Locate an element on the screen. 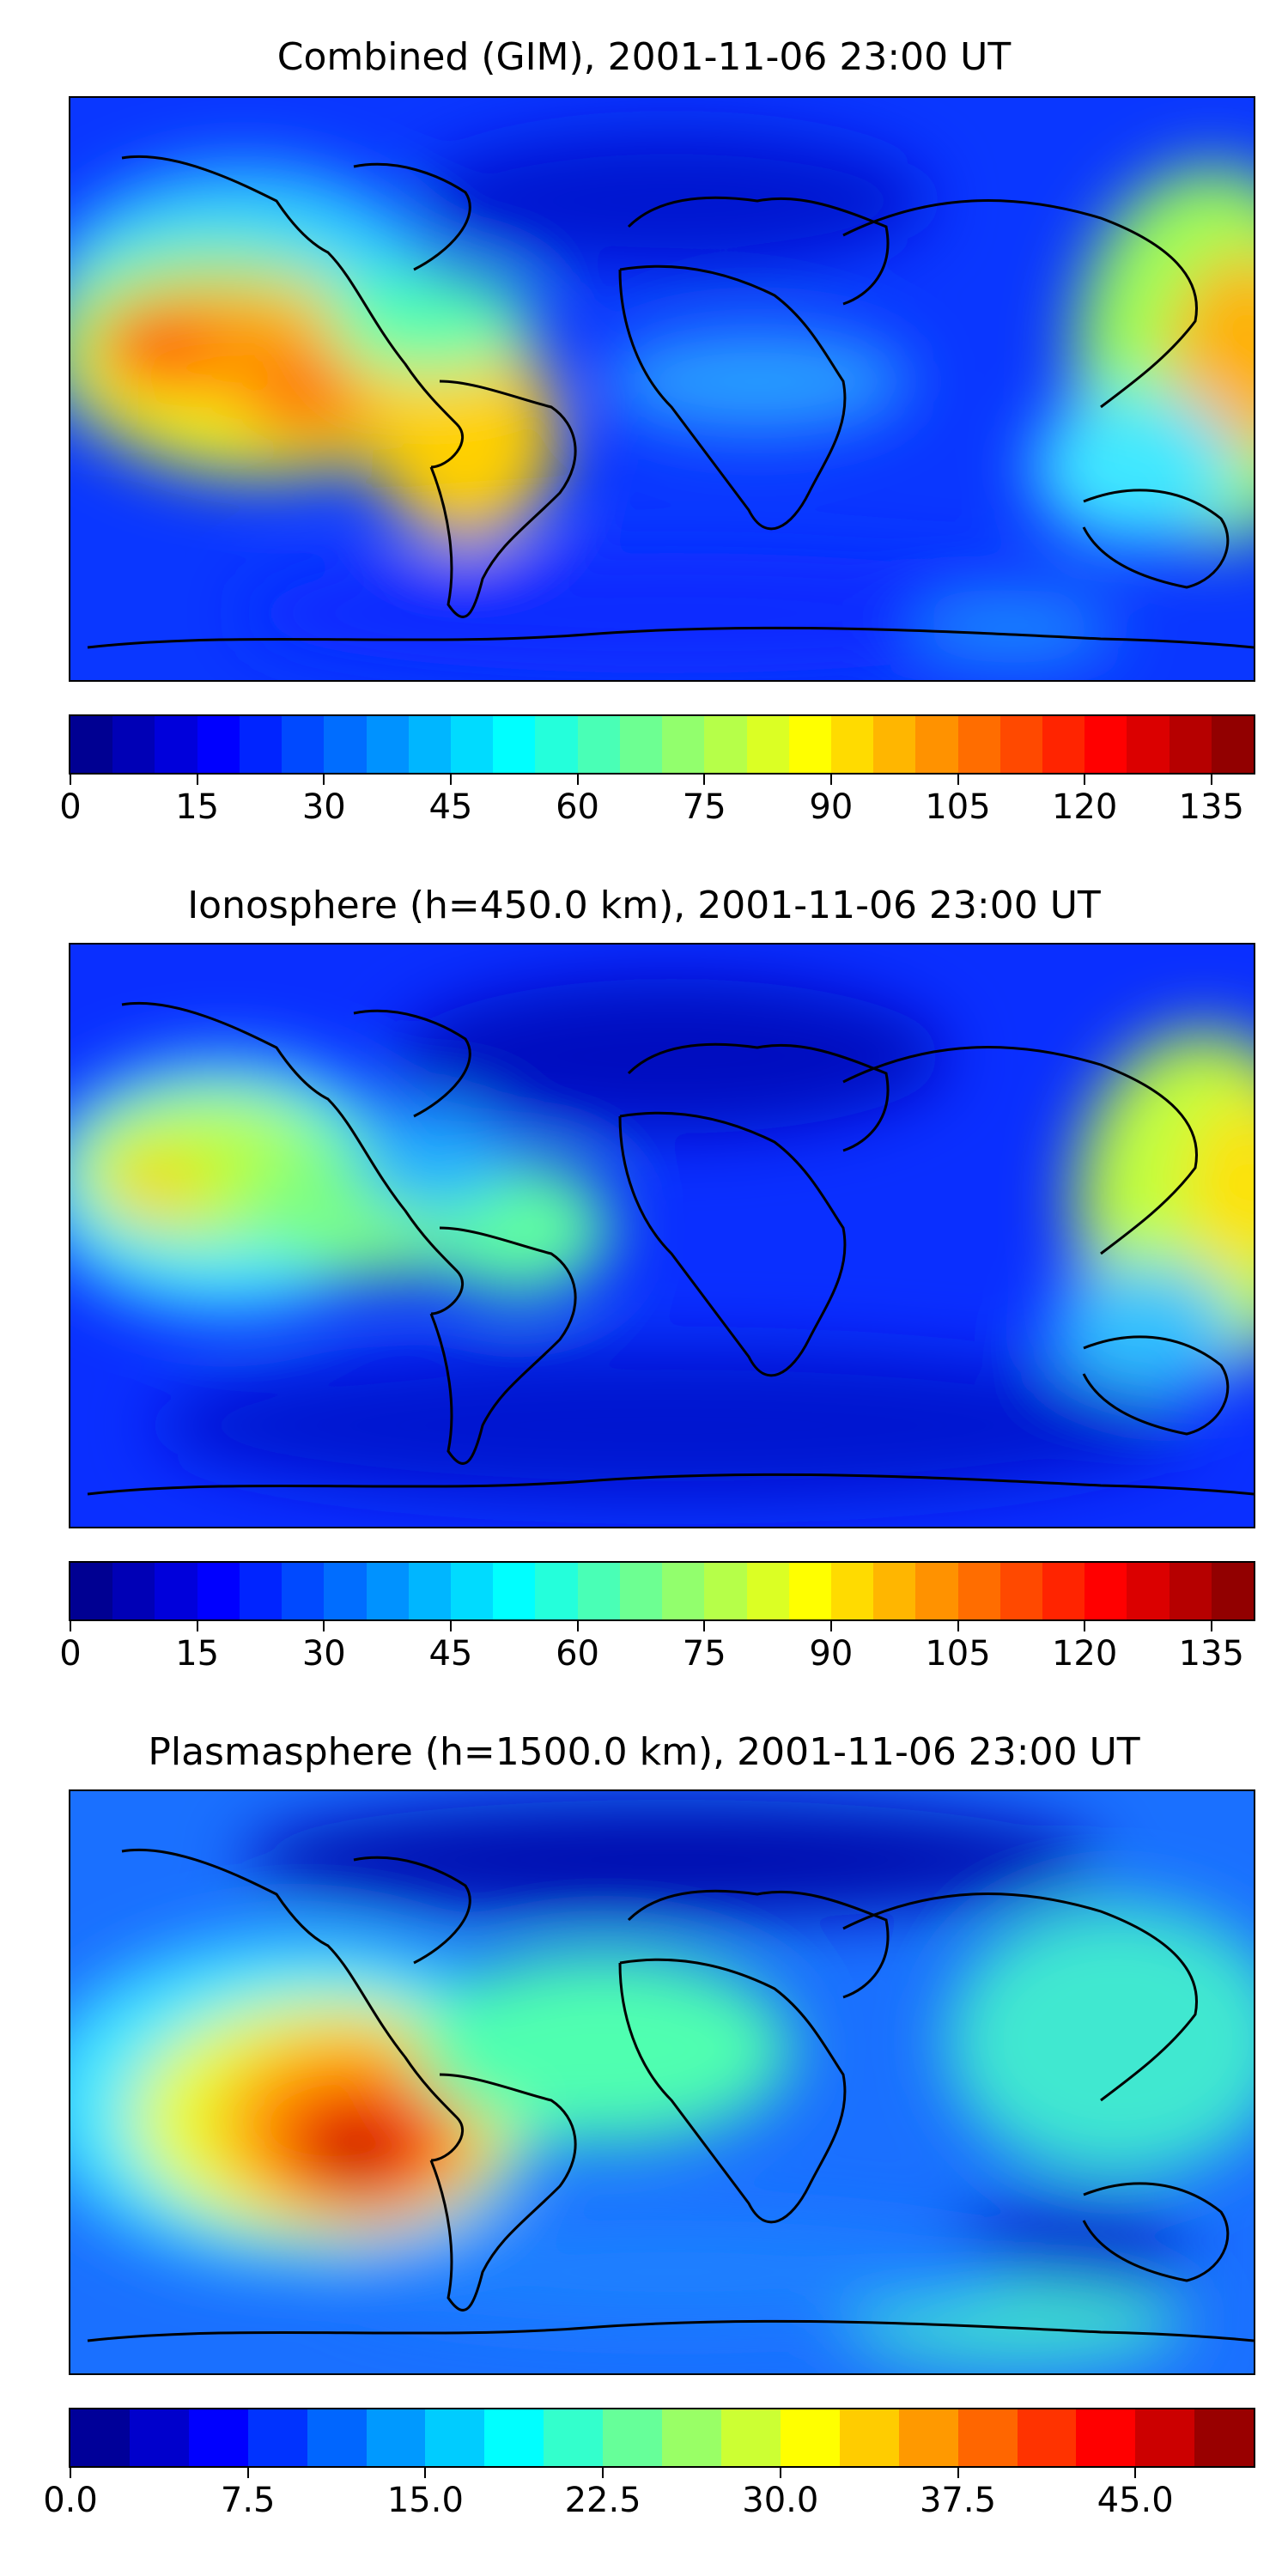  tick-label: 30 is located at coordinates (323, 1654).